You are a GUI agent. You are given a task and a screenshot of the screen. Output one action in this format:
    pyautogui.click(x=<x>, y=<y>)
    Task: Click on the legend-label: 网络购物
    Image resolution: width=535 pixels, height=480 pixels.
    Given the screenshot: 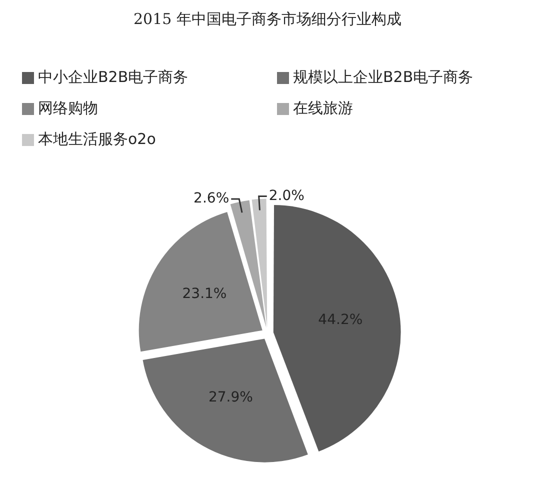 What is the action you would take?
    pyautogui.click(x=68, y=108)
    